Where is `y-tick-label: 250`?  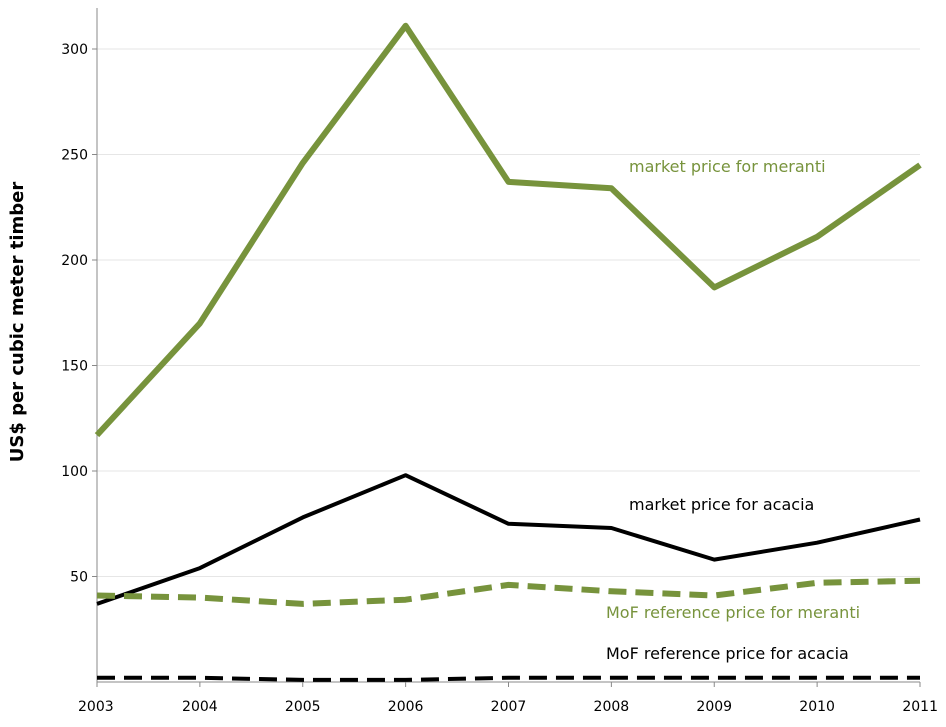 y-tick-label: 250 is located at coordinates (74, 156).